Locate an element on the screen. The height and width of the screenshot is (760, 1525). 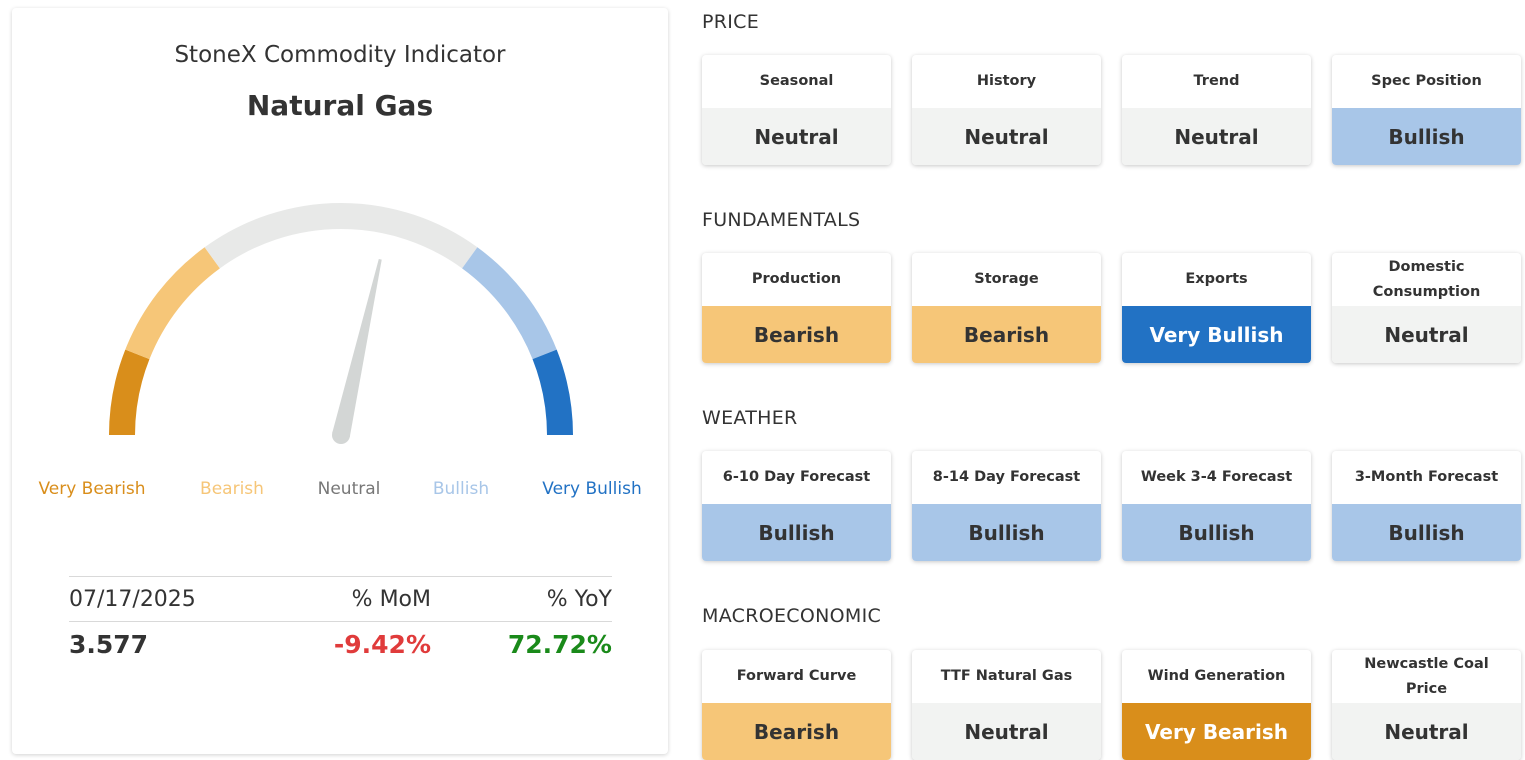
gauge-segment-neutral is located at coordinates (341, 236).